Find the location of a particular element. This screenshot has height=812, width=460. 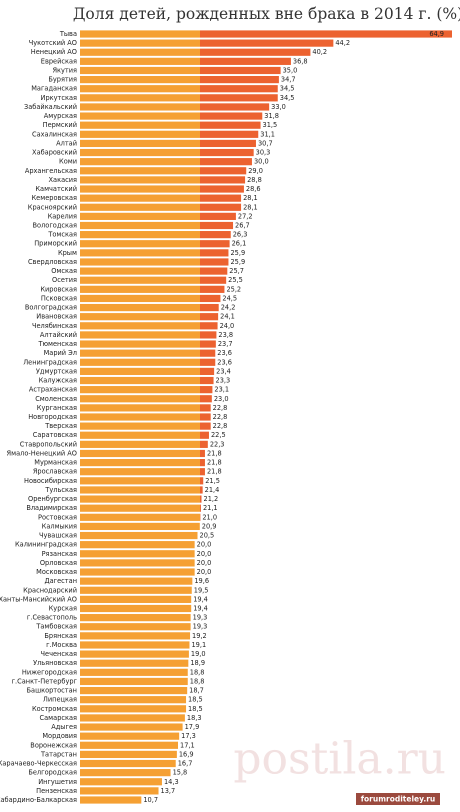

value-label: 15,8 is located at coordinates (180, 773).